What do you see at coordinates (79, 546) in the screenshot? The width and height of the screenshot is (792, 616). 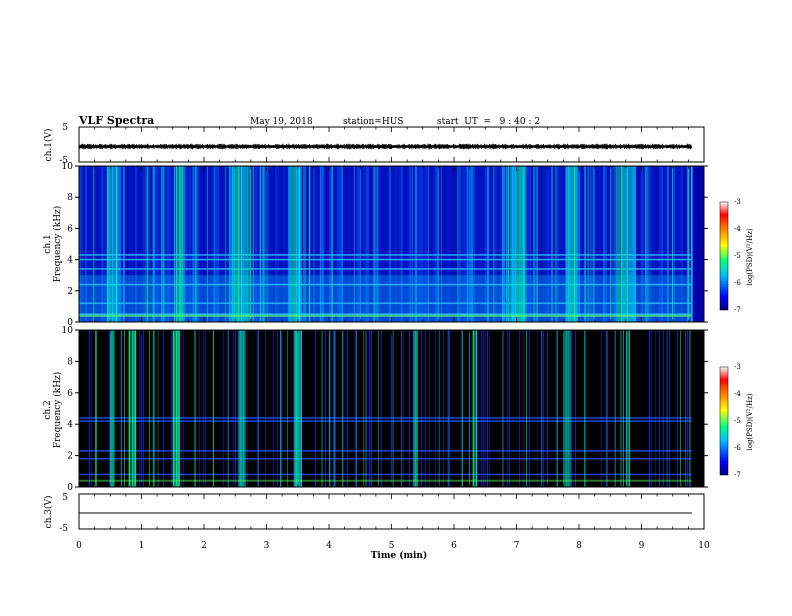 I see `time-tick-label: 0` at bounding box center [79, 546].